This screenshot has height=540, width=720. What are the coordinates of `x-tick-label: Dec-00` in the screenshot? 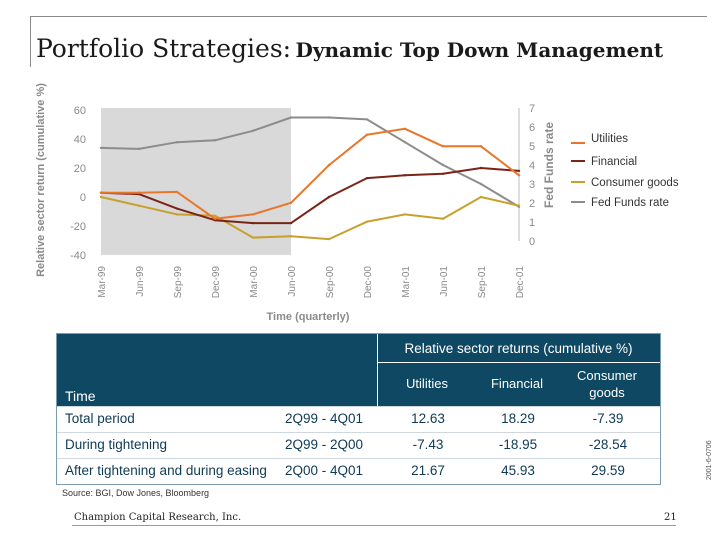 It's located at (368, 282).